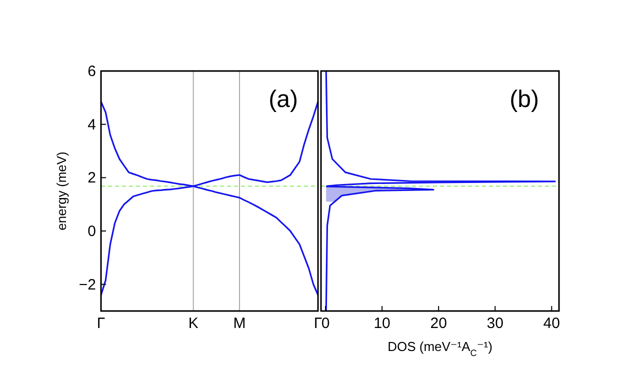 The height and width of the screenshot is (385, 623). What do you see at coordinates (524, 99) in the screenshot?
I see `annotation: (b)` at bounding box center [524, 99].